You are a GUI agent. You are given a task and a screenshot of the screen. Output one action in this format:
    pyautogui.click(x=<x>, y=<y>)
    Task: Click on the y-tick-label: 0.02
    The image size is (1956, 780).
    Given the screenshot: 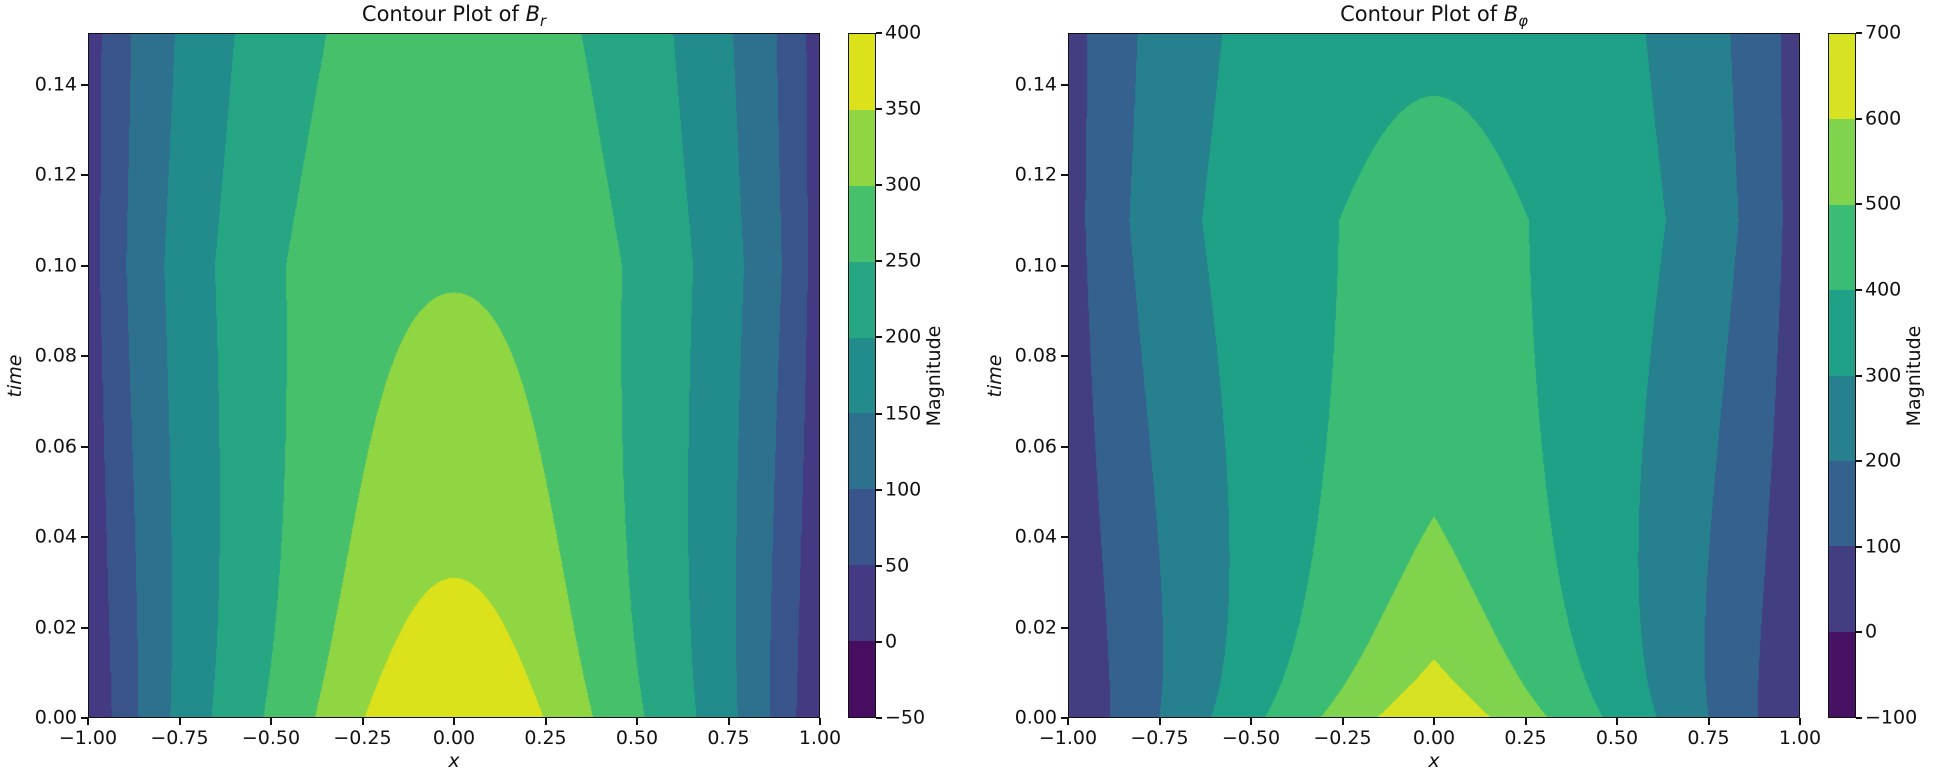 What is the action you would take?
    pyautogui.click(x=1035, y=627)
    